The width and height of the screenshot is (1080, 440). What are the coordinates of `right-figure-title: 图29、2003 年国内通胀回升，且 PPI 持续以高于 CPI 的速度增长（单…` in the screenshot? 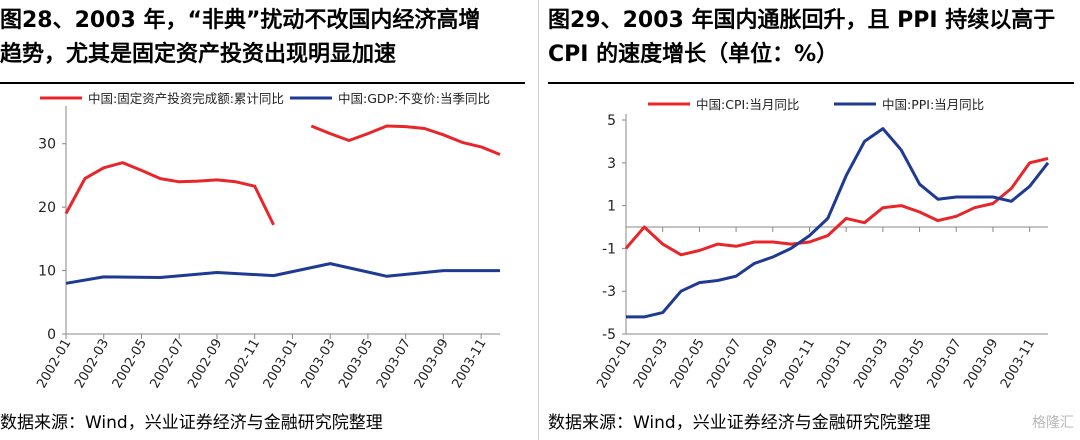 It's located at (802, 37).